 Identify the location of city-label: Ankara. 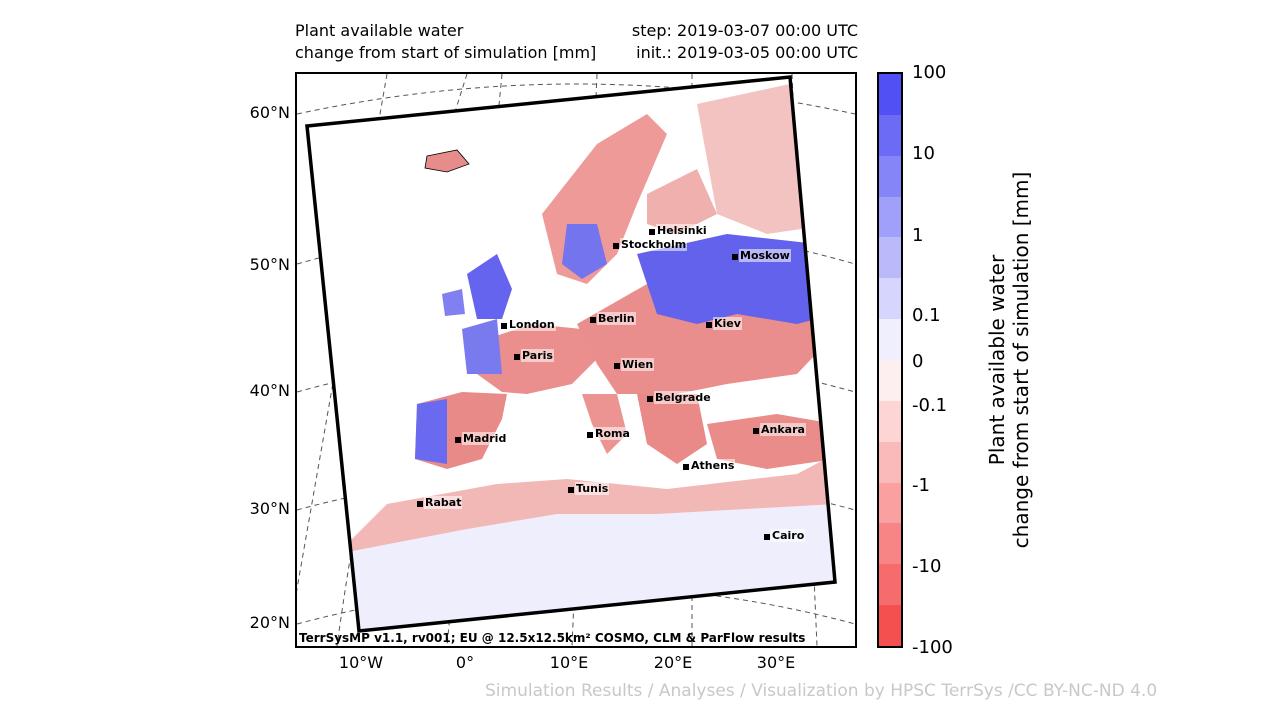
(783, 429).